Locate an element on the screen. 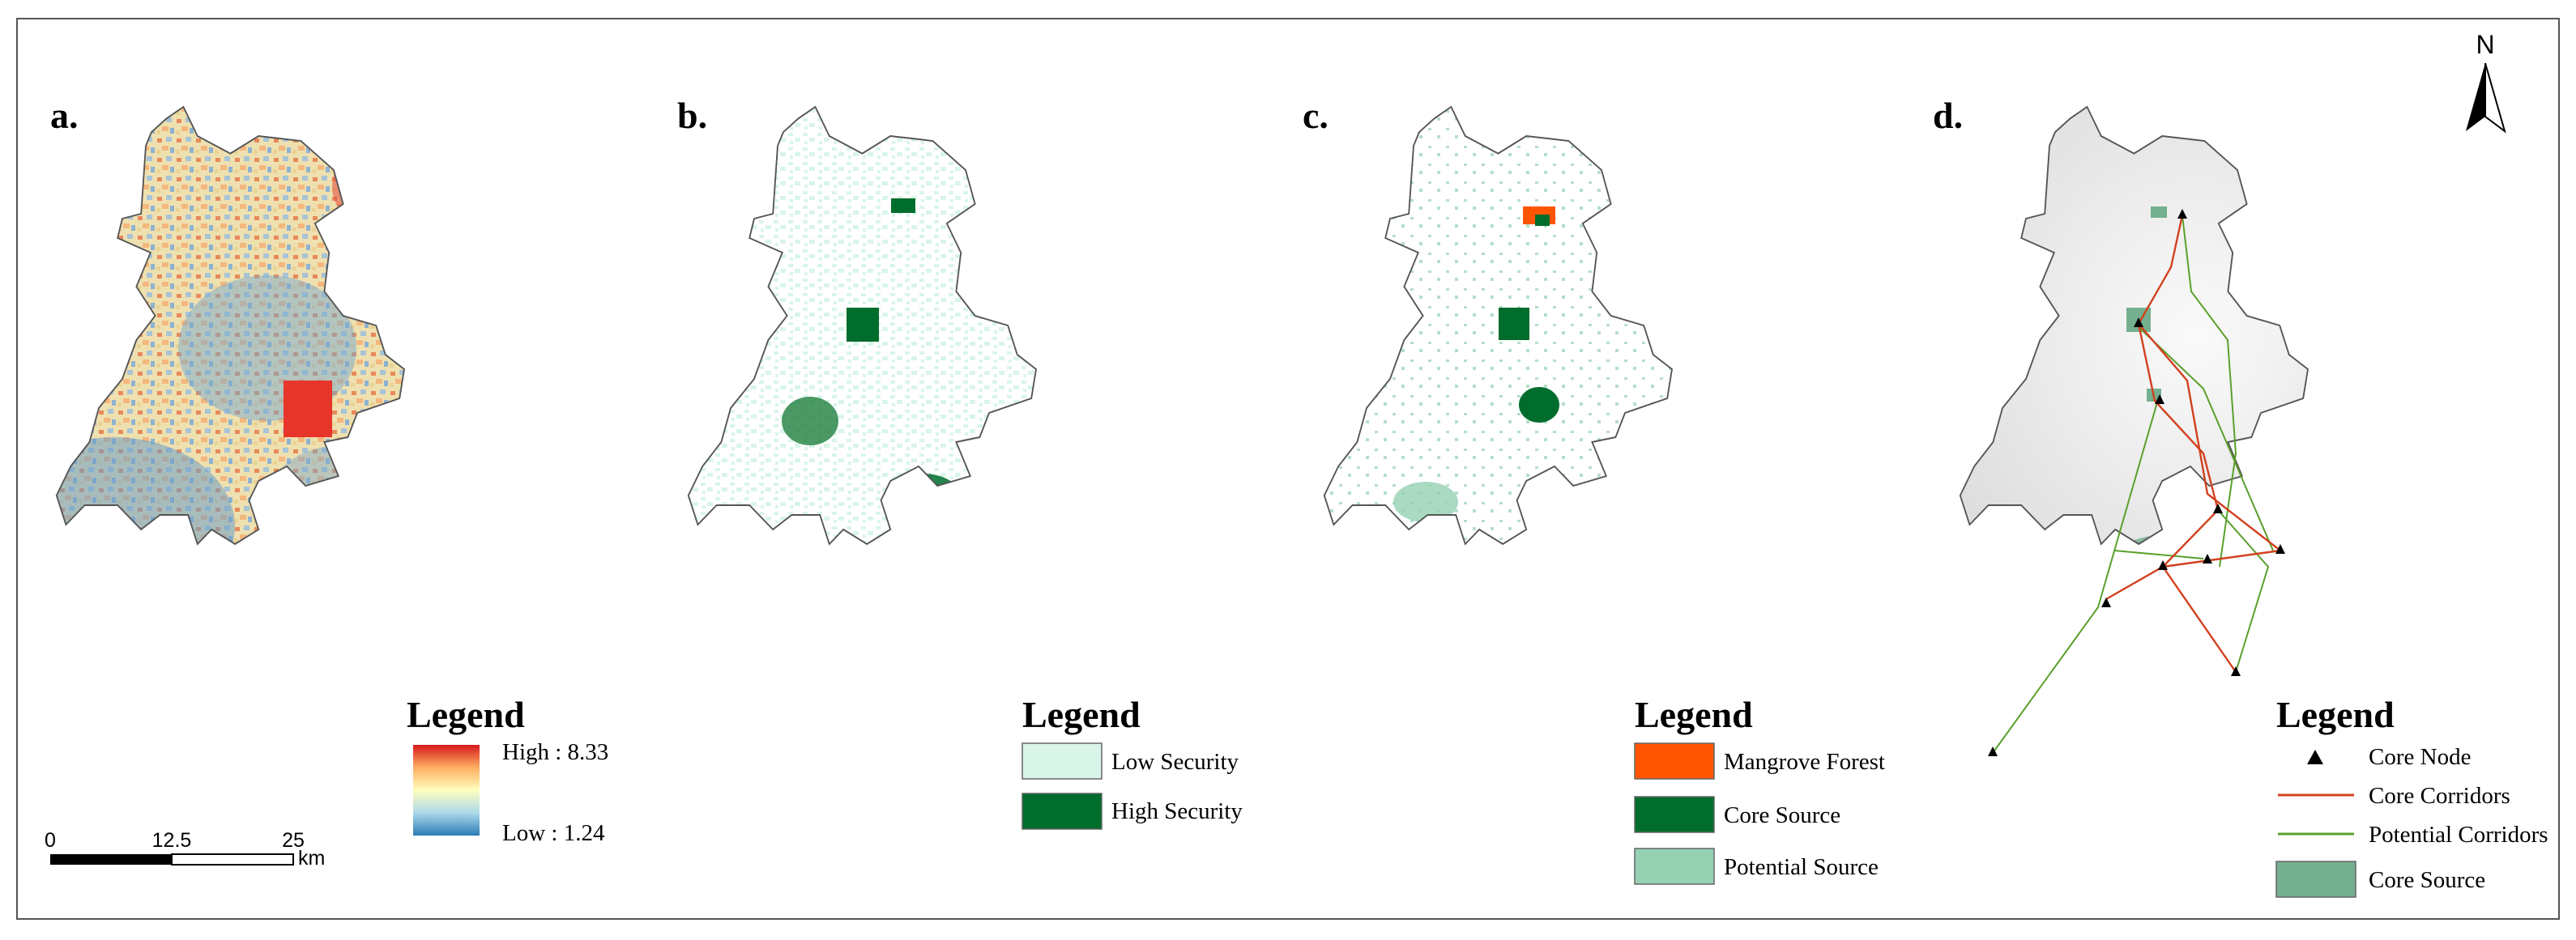 The height and width of the screenshot is (940, 2576). panel-label-a: a. is located at coordinates (64, 115).